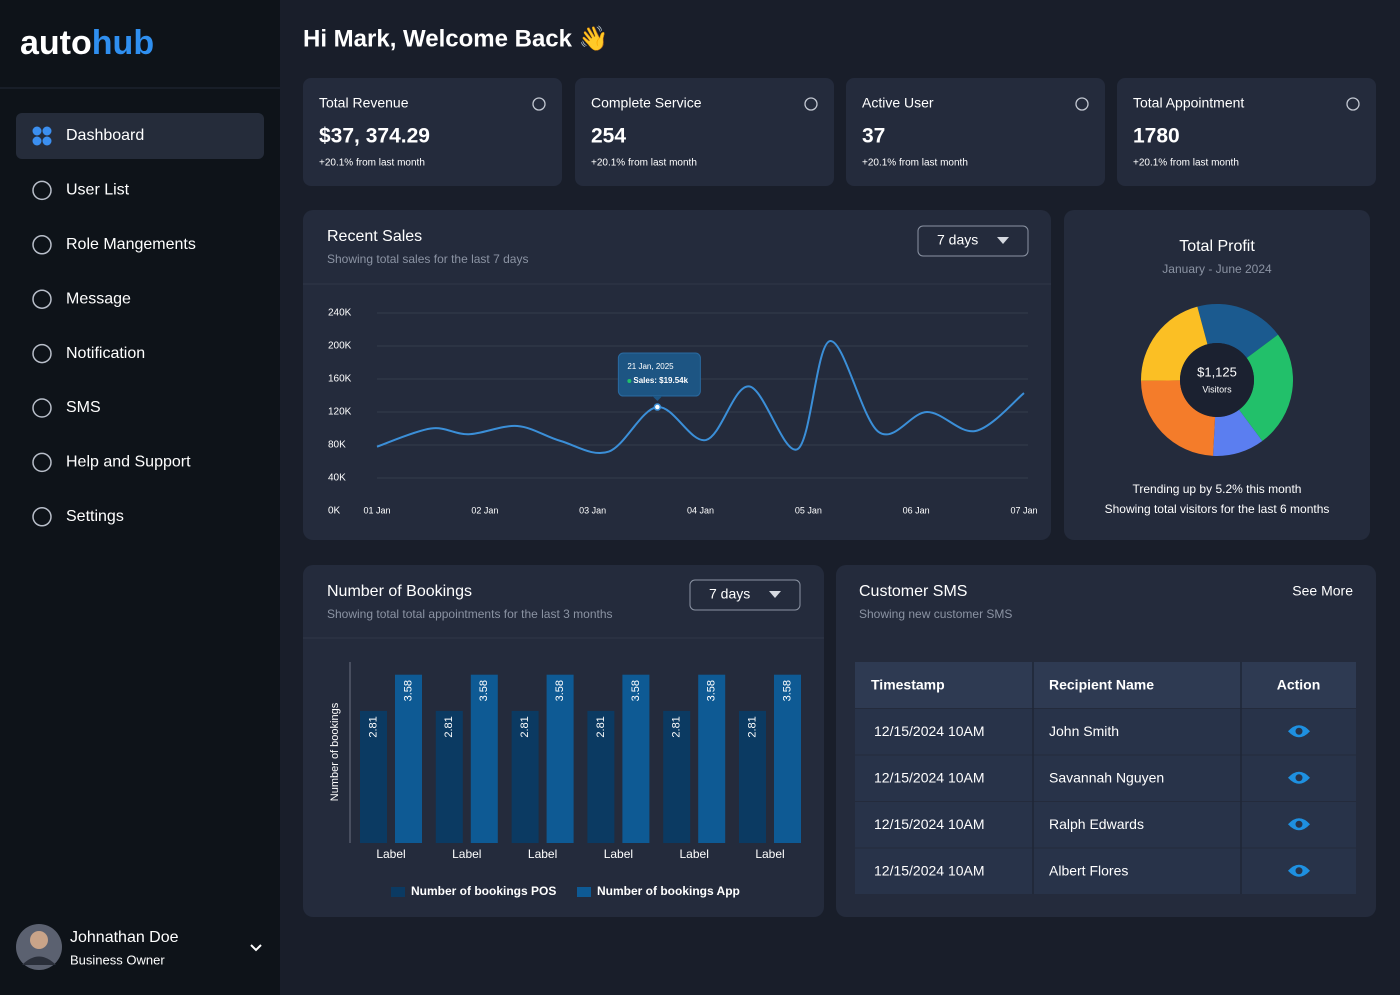 The height and width of the screenshot is (995, 1400). What do you see at coordinates (660, 380) in the screenshot?
I see `tooltip-value: Sales: $19.54k` at bounding box center [660, 380].